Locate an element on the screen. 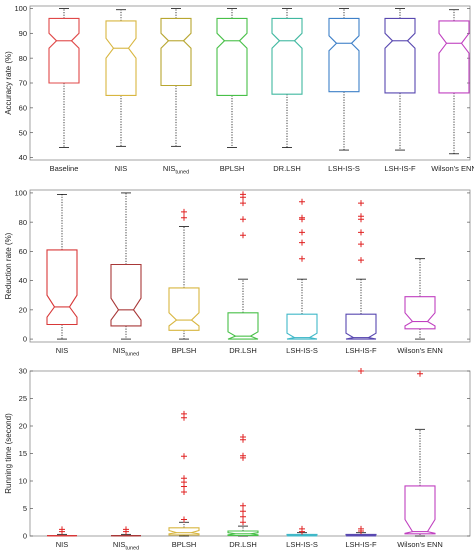 The height and width of the screenshot is (550, 474). y-tick-label: 0 is located at coordinates (25, 536).